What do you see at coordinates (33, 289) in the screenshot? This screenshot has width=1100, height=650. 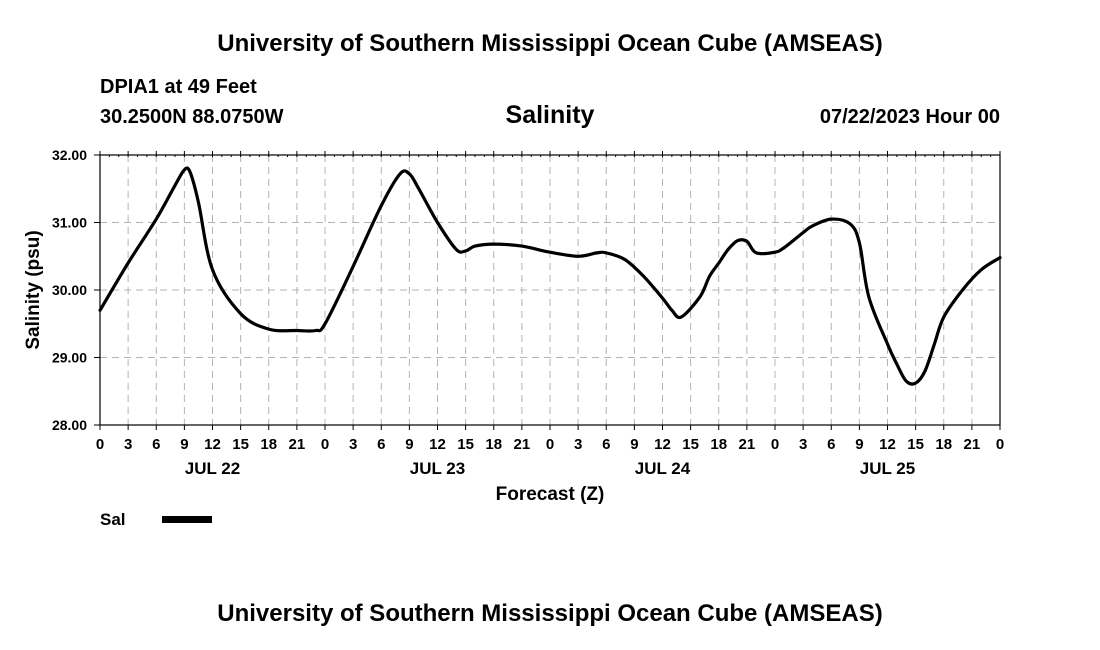 I see `y-axis-label: Salinity (psu)` at bounding box center [33, 289].